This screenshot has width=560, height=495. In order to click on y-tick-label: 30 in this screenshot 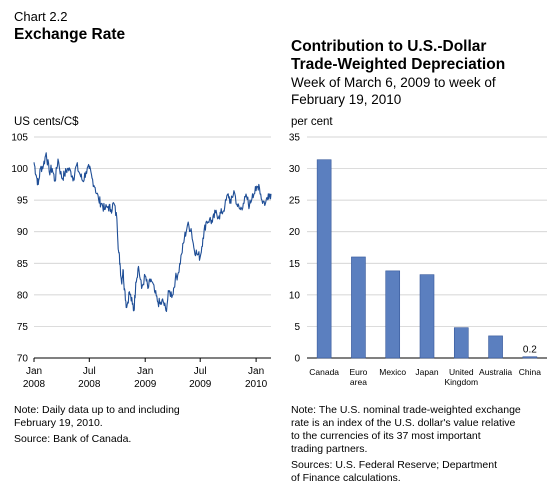, I will do `click(295, 169)`.